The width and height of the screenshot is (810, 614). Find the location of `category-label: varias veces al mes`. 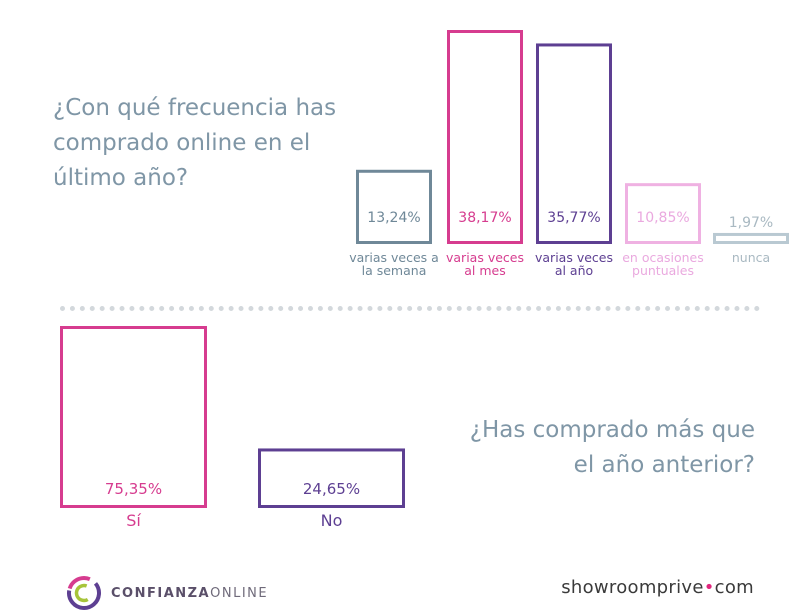

category-label: varias veces al mes is located at coordinates (485, 264).